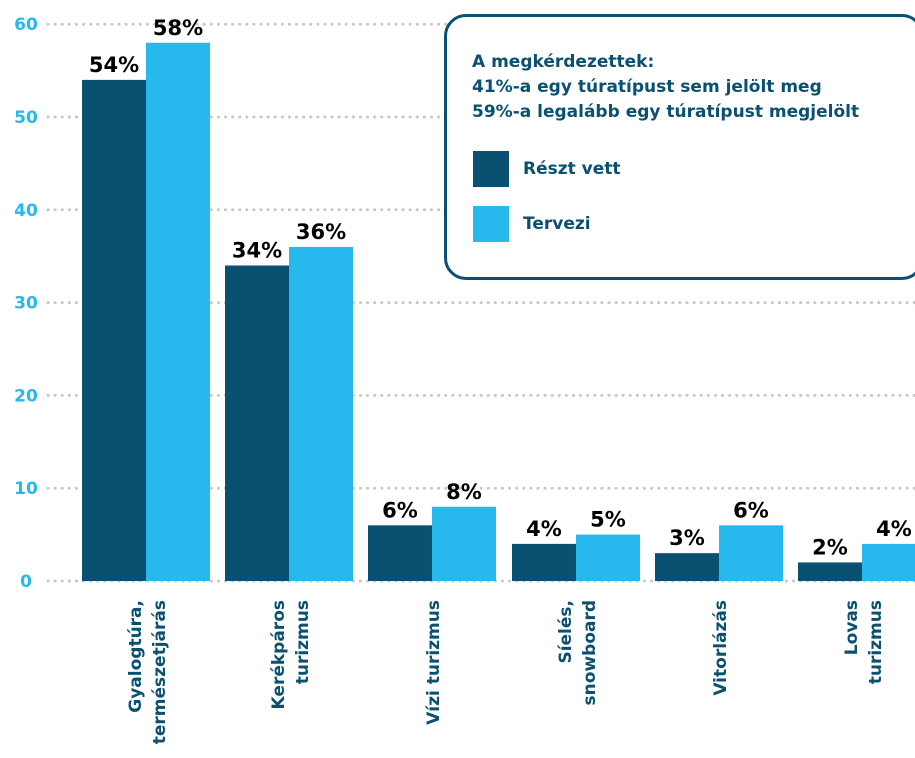 The width and height of the screenshot is (915, 758). What do you see at coordinates (464, 492) in the screenshot?
I see `bar-value-label: 8%` at bounding box center [464, 492].